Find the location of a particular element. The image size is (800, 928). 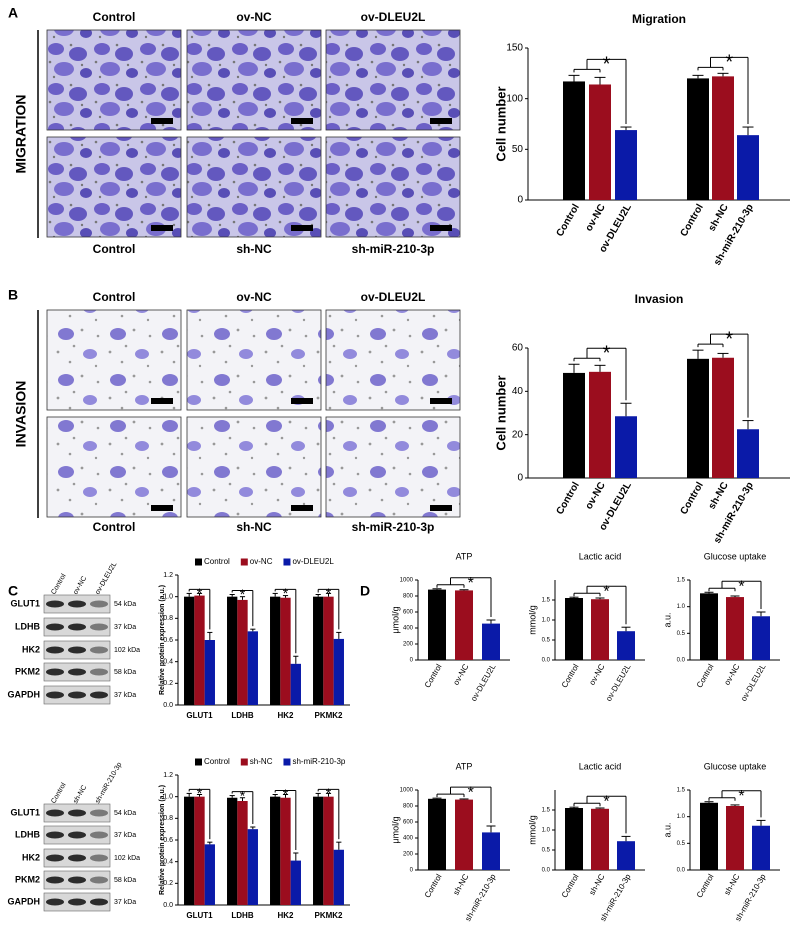

y-tick-label: 0.2 is located at coordinates (168, 683).